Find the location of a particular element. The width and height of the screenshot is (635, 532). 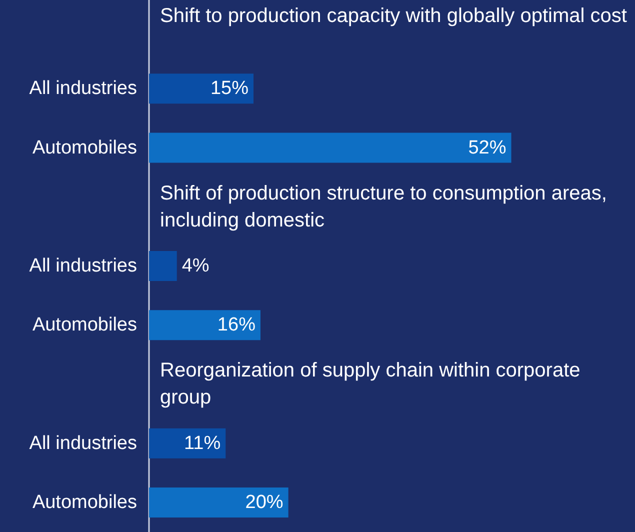

data-label: 52% is located at coordinates (487, 147).